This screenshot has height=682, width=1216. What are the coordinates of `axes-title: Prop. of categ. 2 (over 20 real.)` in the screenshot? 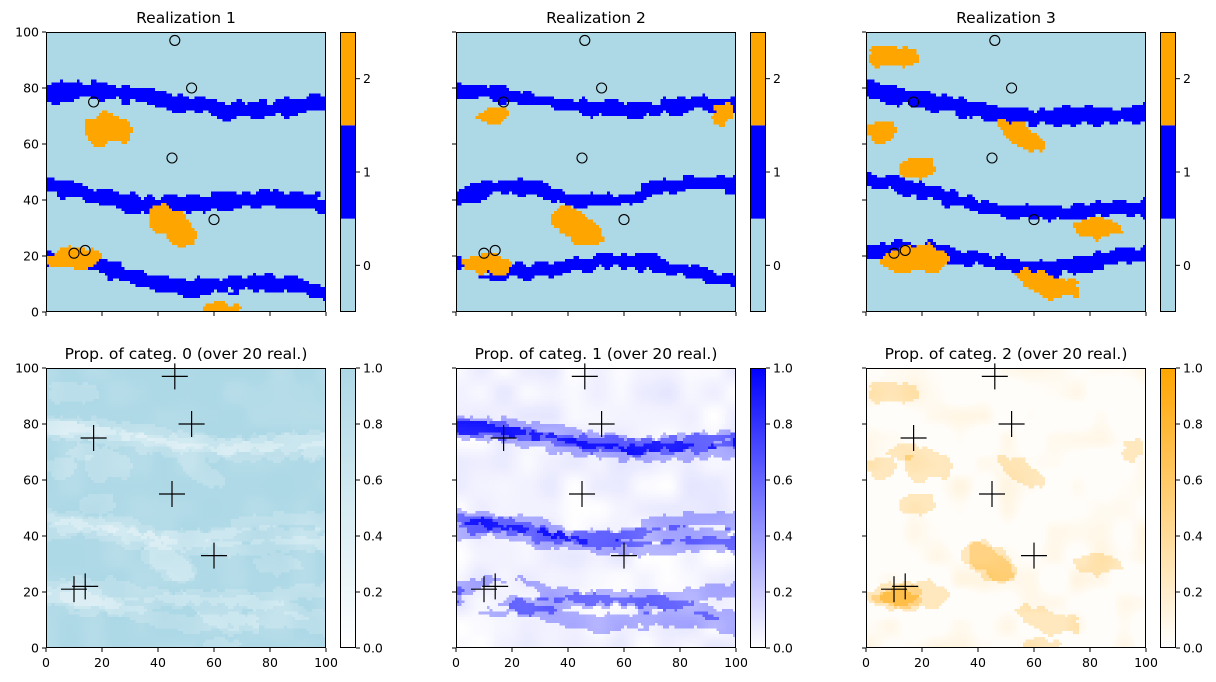 It's located at (1006, 354).